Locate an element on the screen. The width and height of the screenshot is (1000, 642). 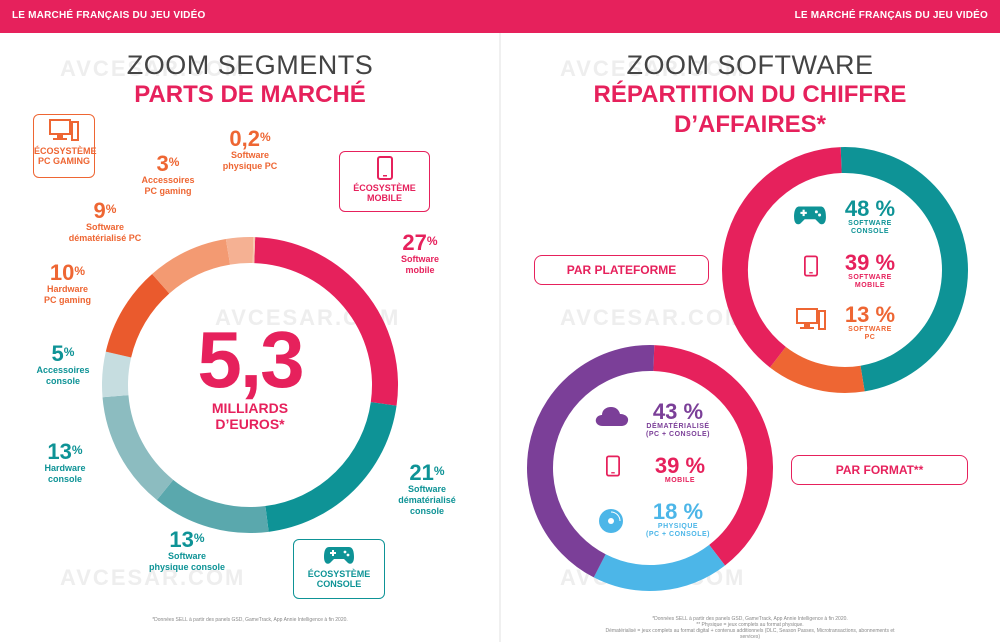
pill-par-plateforme: PAR PLATEFORME is located at coordinates (621, 270).